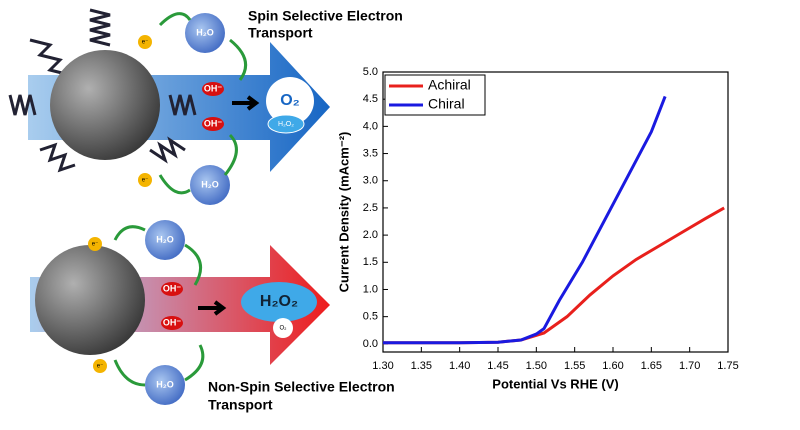  What do you see at coordinates (421, 366) in the screenshot?
I see `x-tick-label: 1.35` at bounding box center [421, 366].